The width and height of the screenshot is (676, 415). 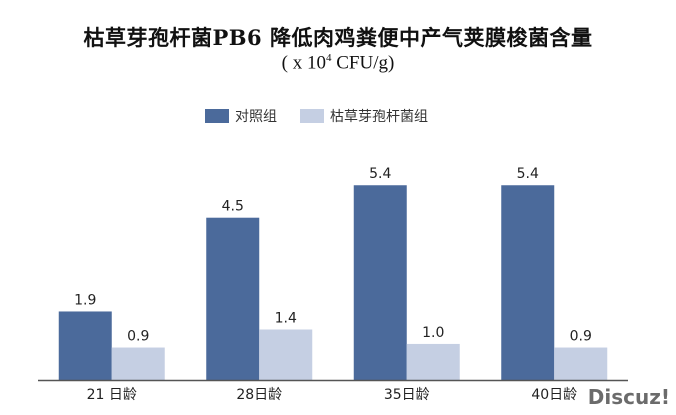 What do you see at coordinates (433, 333) in the screenshot?
I see `data-label-treatment-2: 1.0` at bounding box center [433, 333].